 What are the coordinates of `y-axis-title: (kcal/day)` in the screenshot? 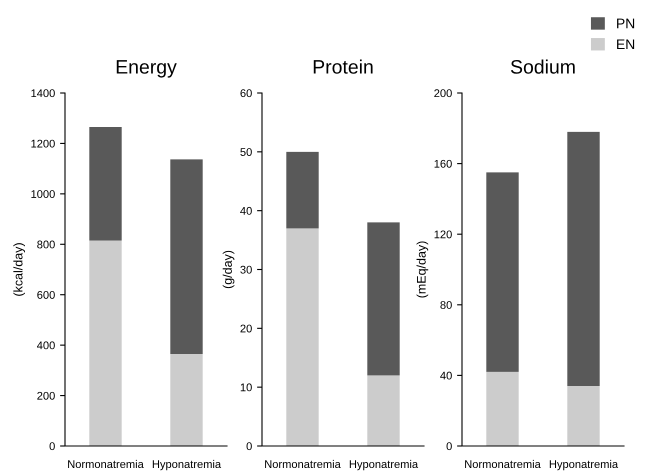 It's located at (19, 269).